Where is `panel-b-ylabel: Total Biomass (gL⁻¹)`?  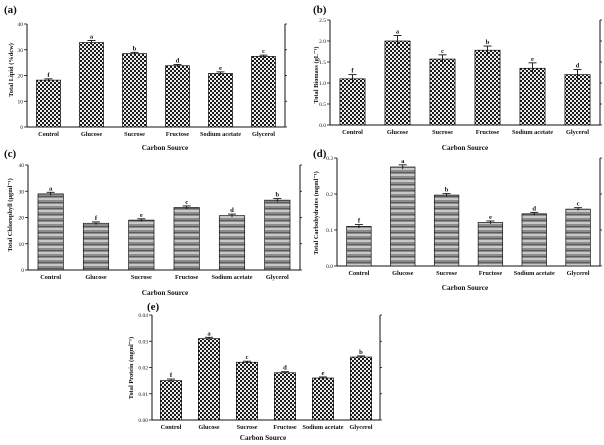
panel-b-ylabel: Total Biomass (gL⁻¹) is located at coordinates (316, 75).